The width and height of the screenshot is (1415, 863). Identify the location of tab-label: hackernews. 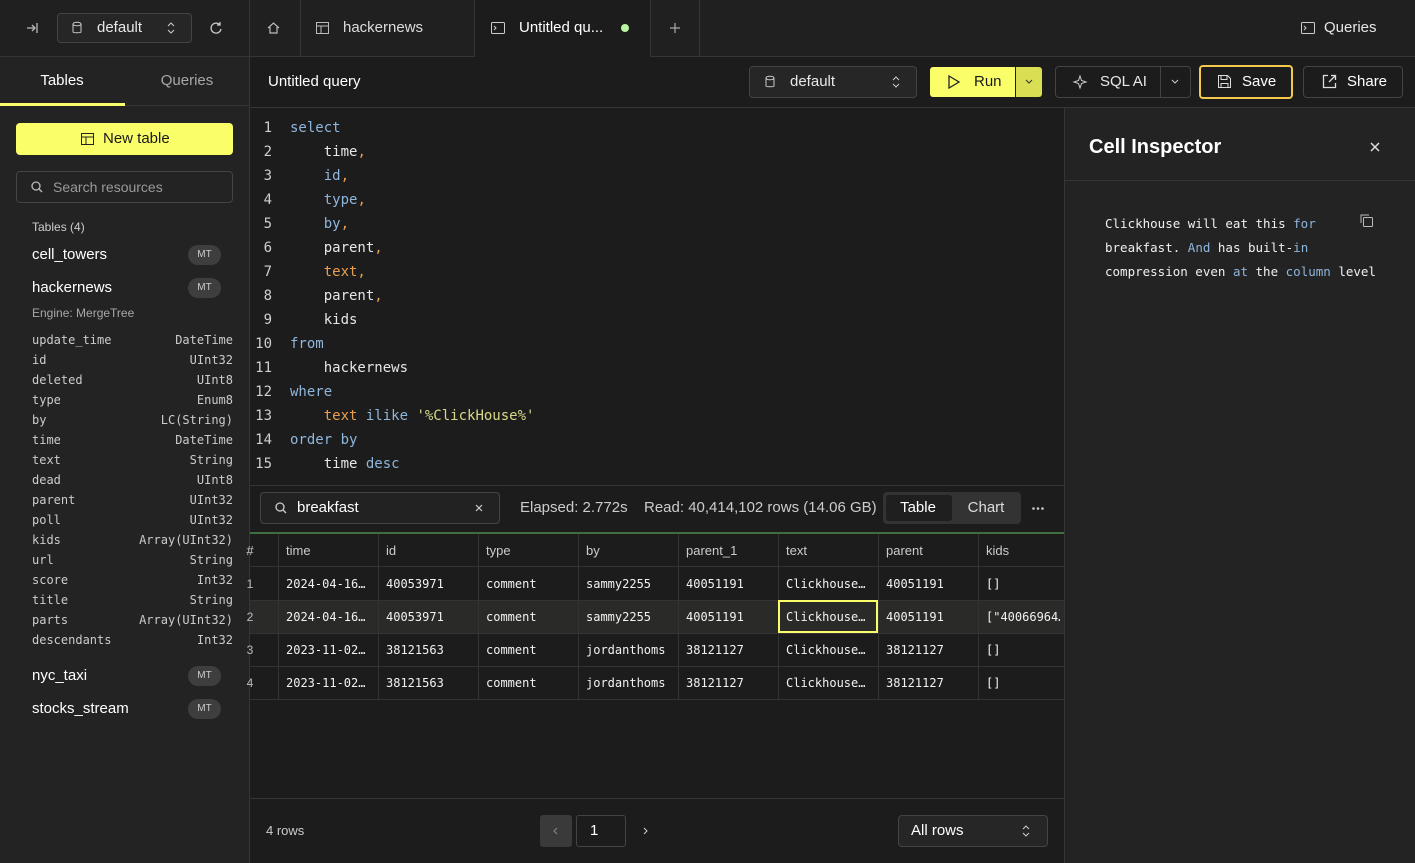
(383, 27).